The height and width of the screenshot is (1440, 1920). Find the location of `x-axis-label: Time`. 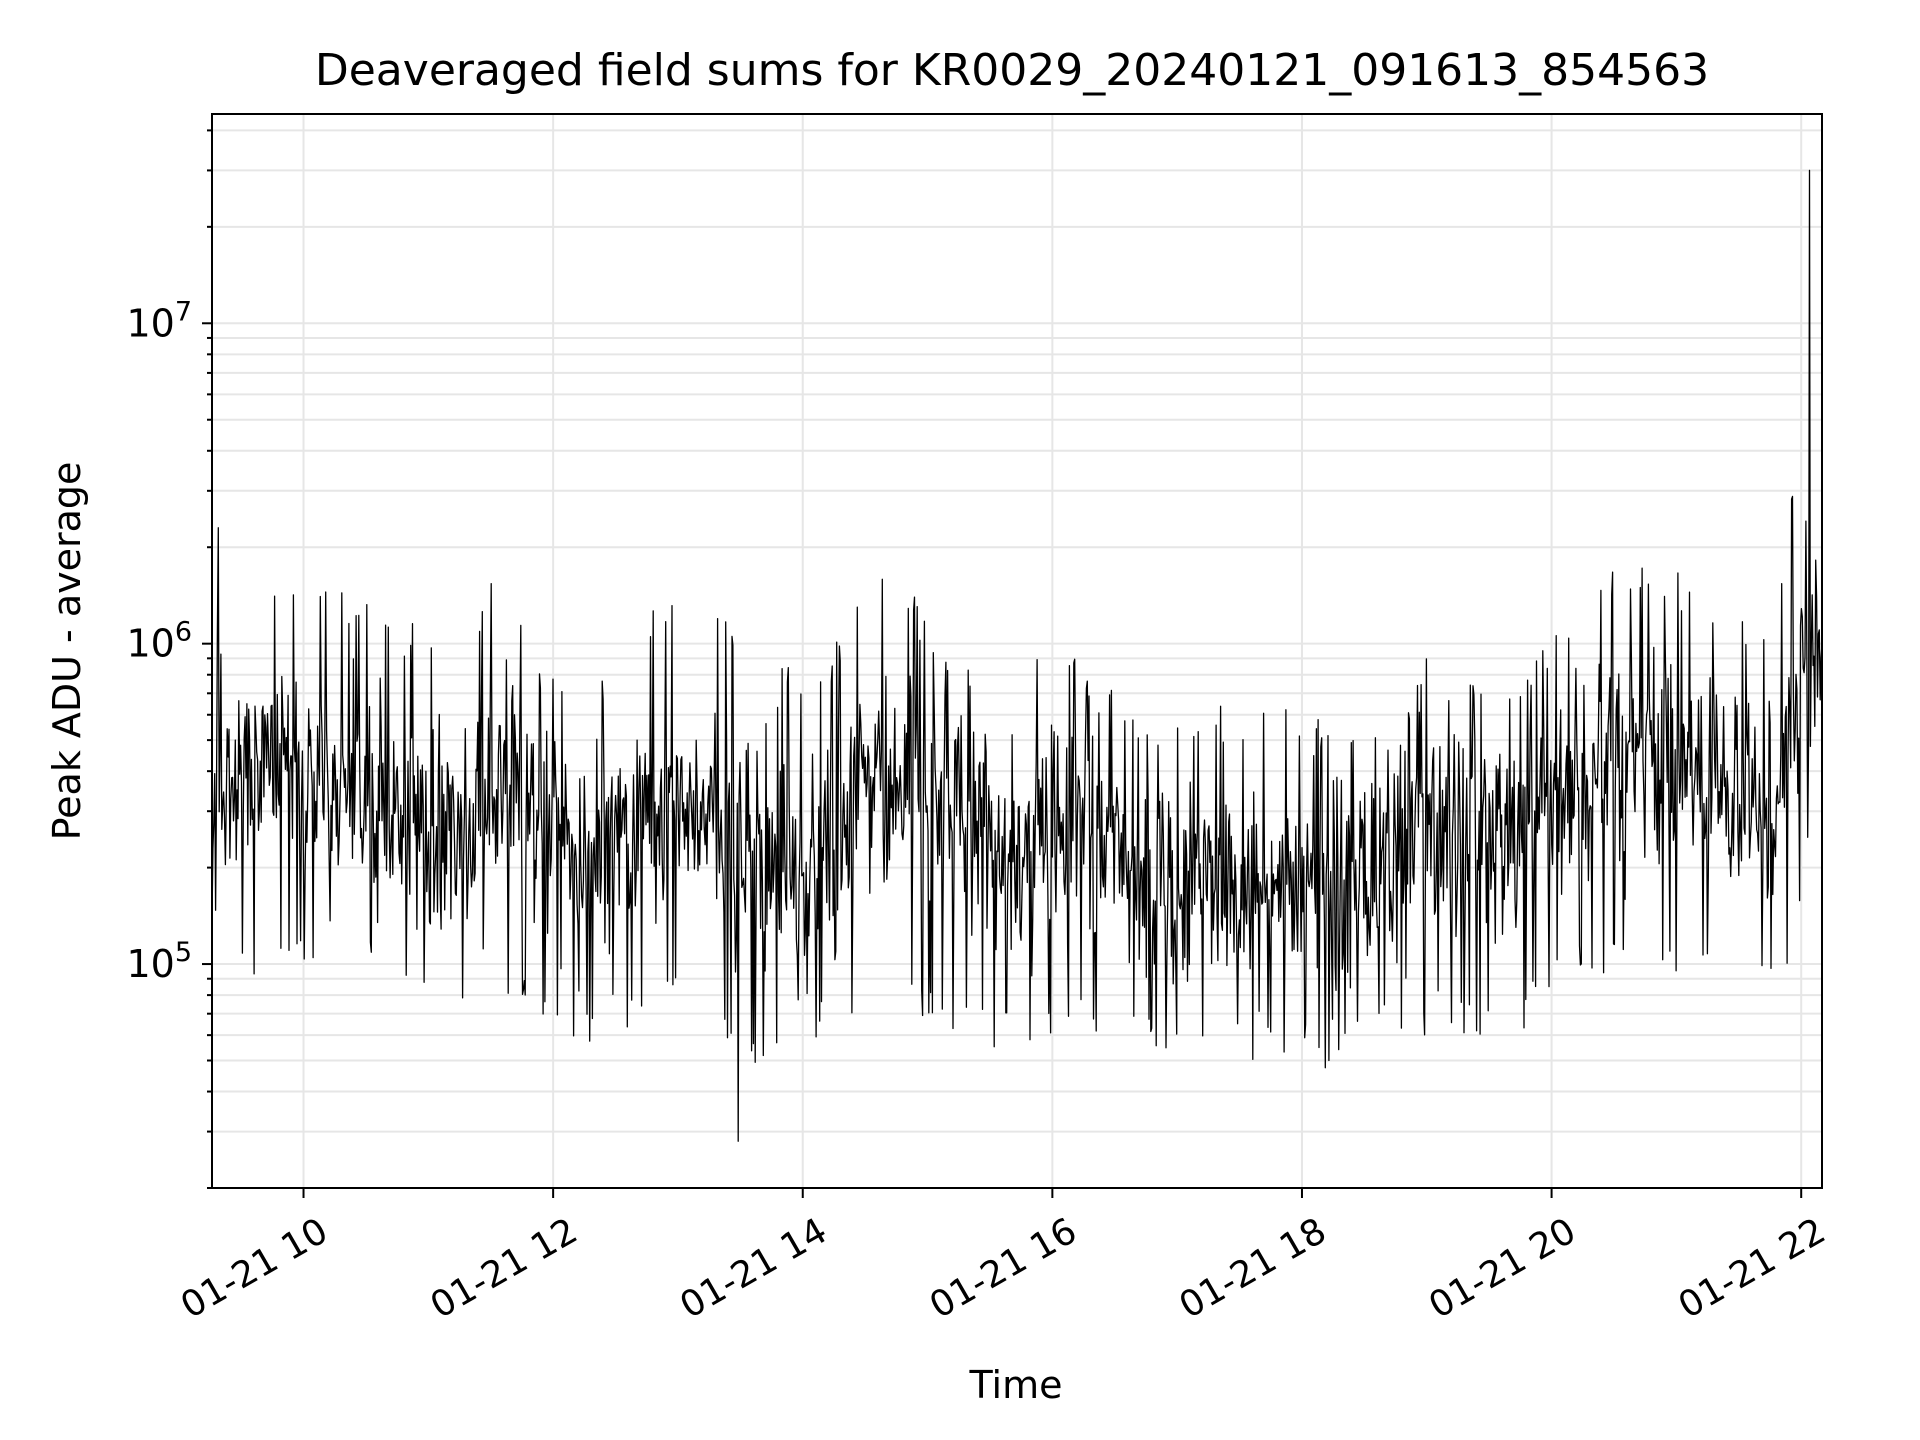

x-axis-label: Time is located at coordinates (1016, 1385).